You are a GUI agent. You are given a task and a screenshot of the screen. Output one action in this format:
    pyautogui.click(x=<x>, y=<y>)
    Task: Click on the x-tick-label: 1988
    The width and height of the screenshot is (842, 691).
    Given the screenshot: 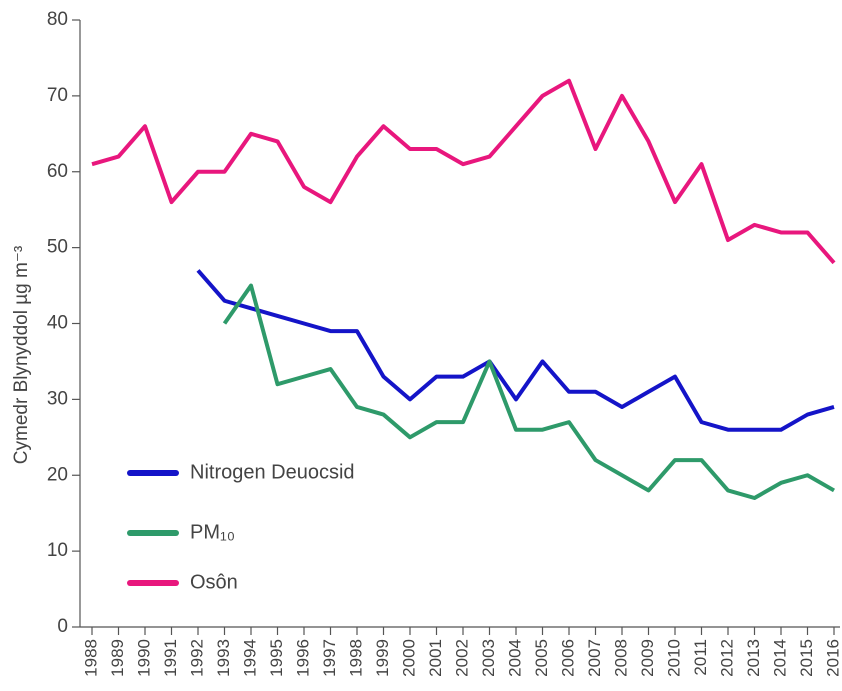 What is the action you would take?
    pyautogui.click(x=90, y=658)
    